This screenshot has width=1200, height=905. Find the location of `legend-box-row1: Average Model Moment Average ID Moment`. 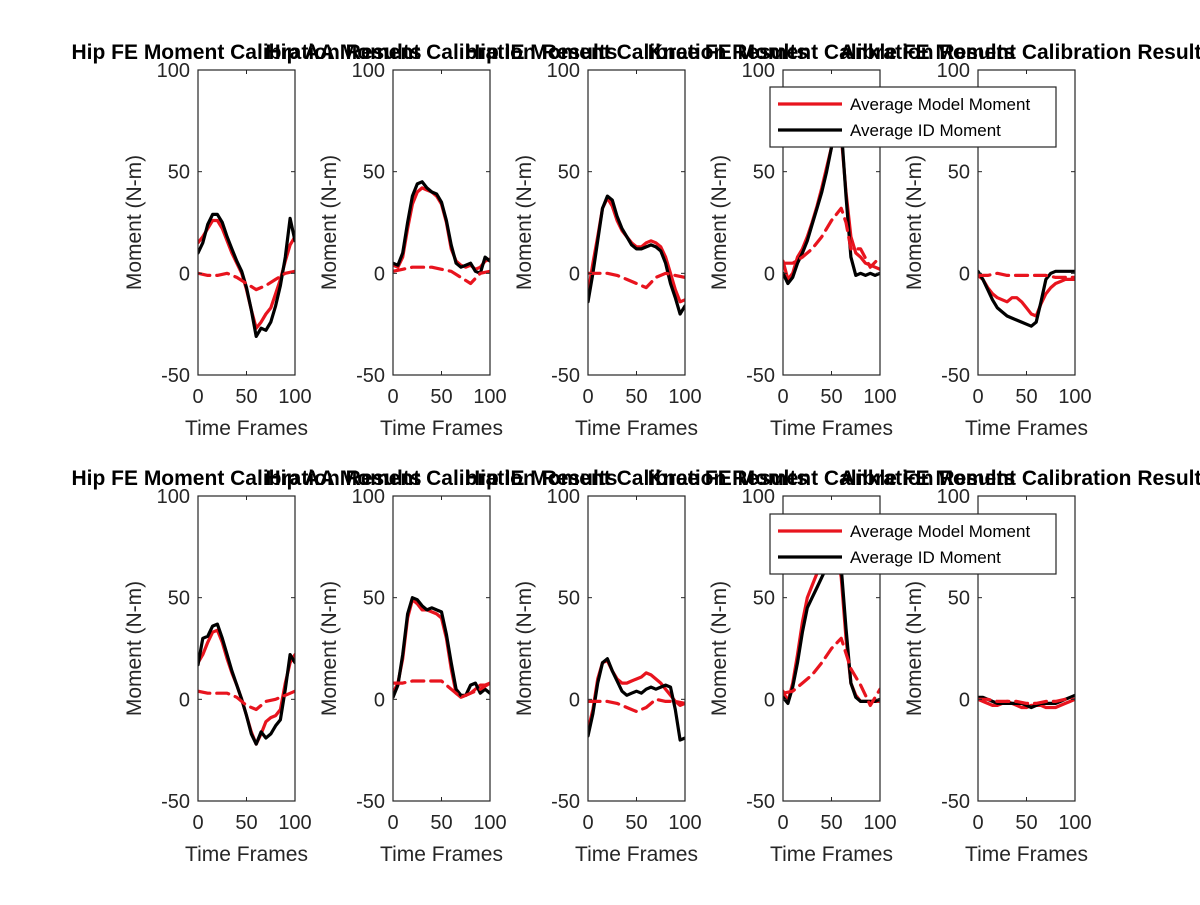

legend-box-row1: Average Model Moment Average ID Moment is located at coordinates (913, 117).